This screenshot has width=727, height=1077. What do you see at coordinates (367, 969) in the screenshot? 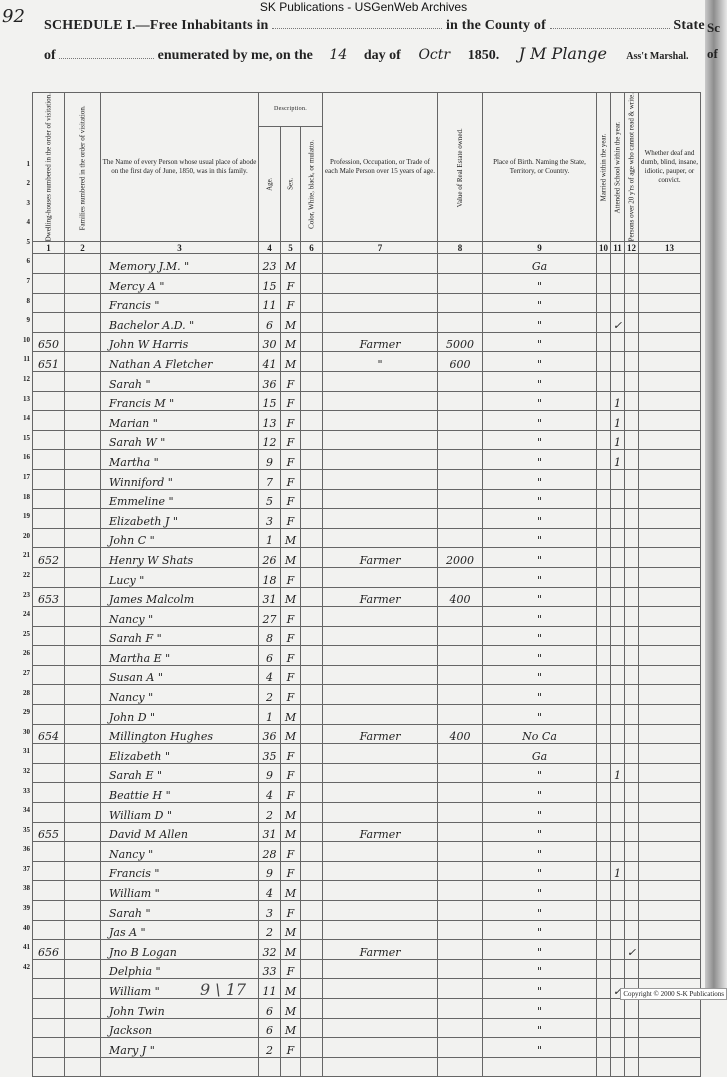
I see `table-row: Delphia " 33 F "` at bounding box center [367, 969].